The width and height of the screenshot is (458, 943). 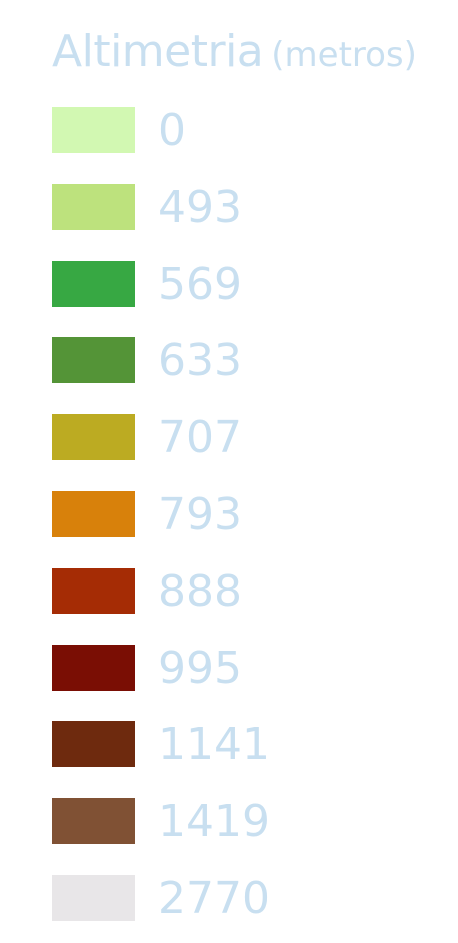 What do you see at coordinates (200, 207) in the screenshot?
I see `legend-item-label: 493` at bounding box center [200, 207].